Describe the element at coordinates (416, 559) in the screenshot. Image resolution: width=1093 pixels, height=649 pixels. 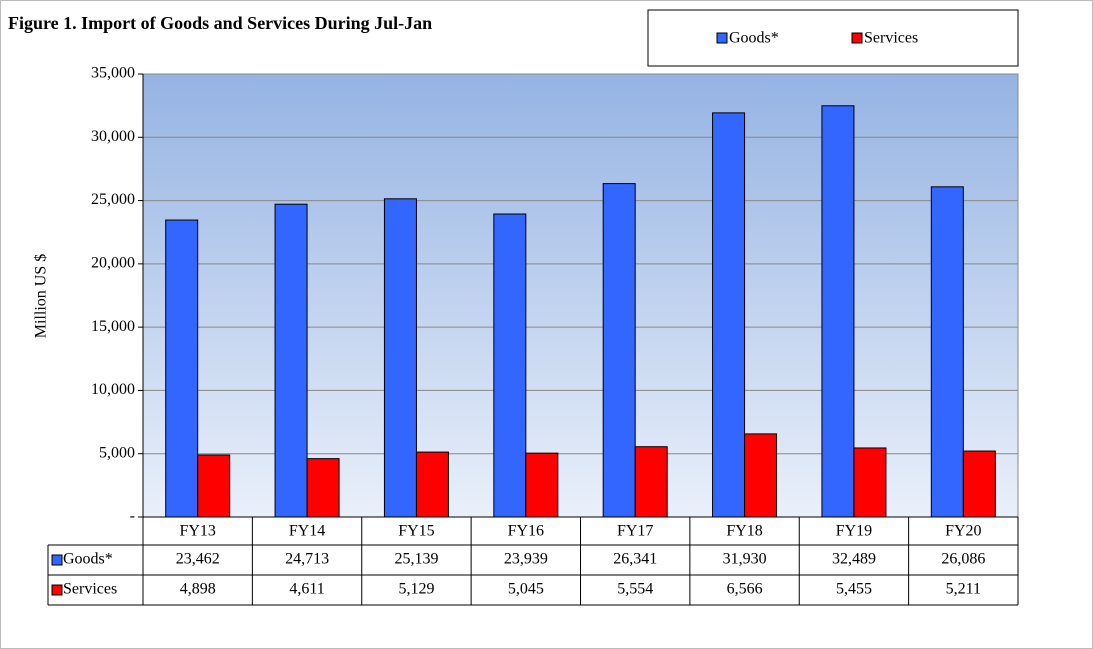
I see `table-value: 25,139` at that location.